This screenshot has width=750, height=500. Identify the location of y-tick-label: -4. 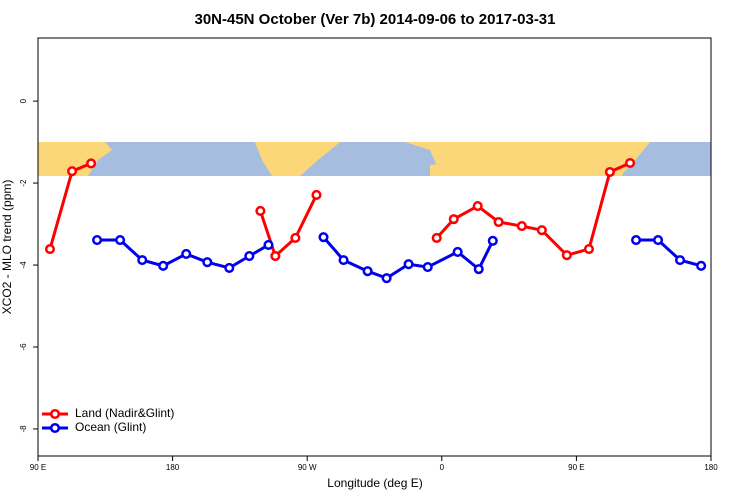
(23, 265).